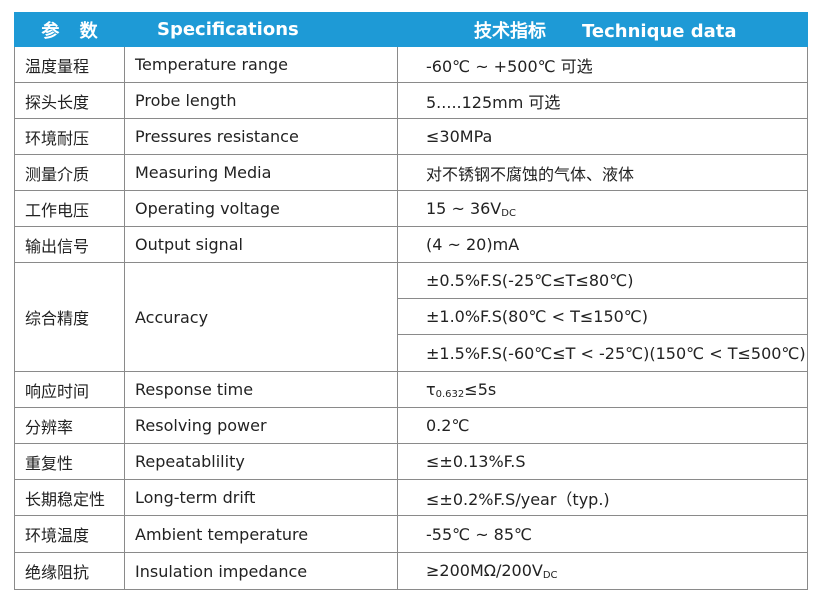 The image size is (828, 607). Describe the element at coordinates (69, 64) in the screenshot. I see `cn-cell: 温度量程` at that location.